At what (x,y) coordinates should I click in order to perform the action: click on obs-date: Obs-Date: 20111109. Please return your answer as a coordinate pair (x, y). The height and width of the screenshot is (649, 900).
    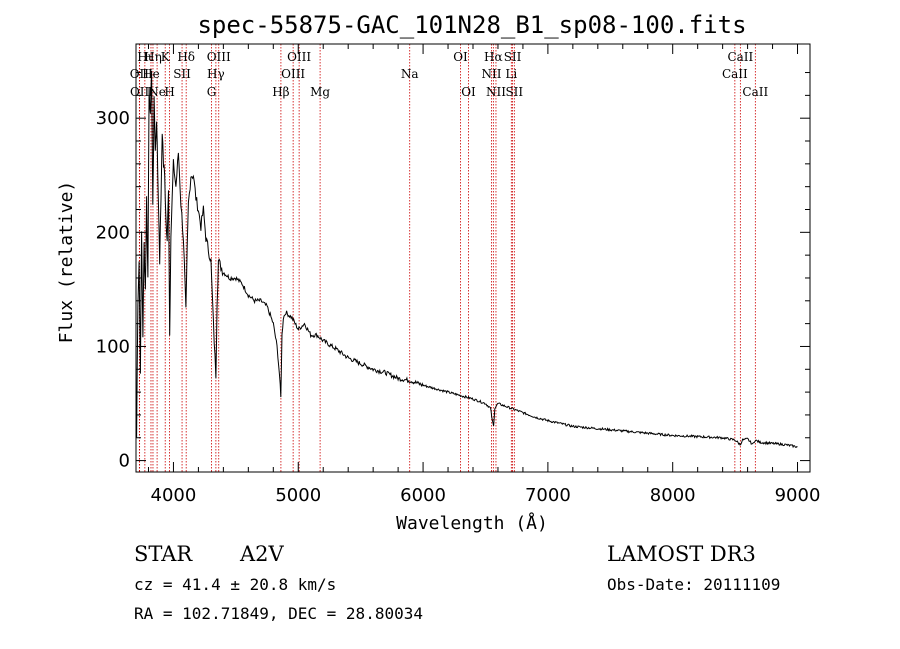
    Looking at the image, I should click on (693, 584).